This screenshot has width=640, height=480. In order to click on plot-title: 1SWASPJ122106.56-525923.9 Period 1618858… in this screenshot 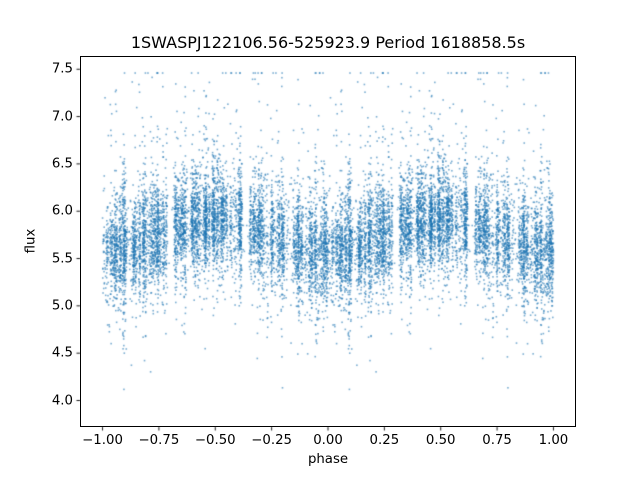, I will do `click(328, 42)`.